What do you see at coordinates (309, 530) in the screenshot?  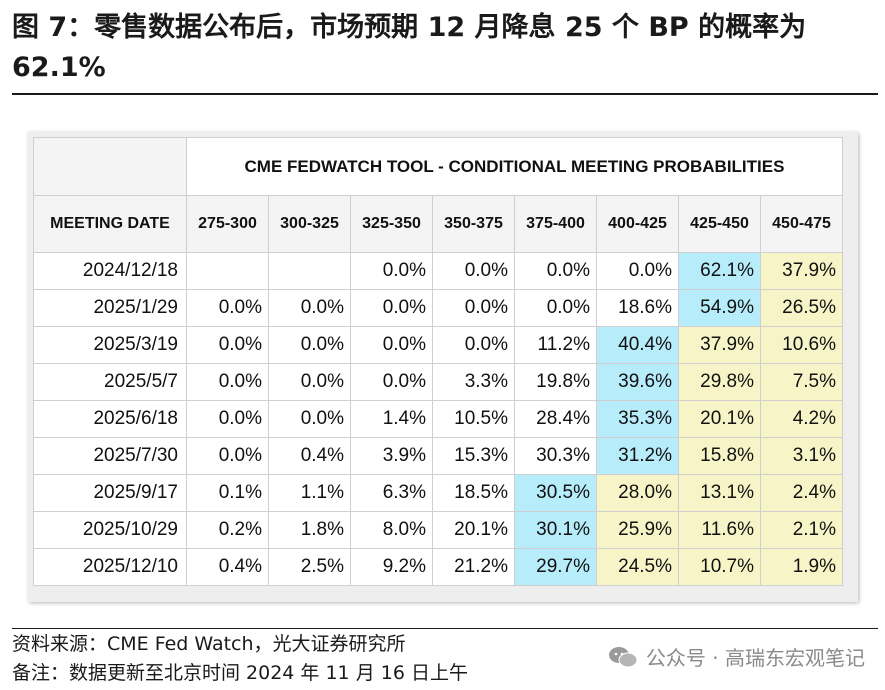 I see `probability-cell: 1.8%` at bounding box center [309, 530].